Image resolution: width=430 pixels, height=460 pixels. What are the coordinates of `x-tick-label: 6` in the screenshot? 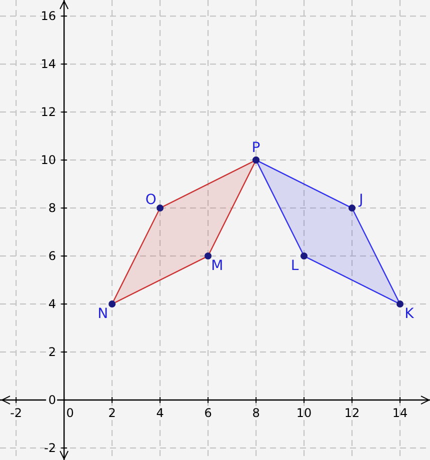 It's located at (208, 413).